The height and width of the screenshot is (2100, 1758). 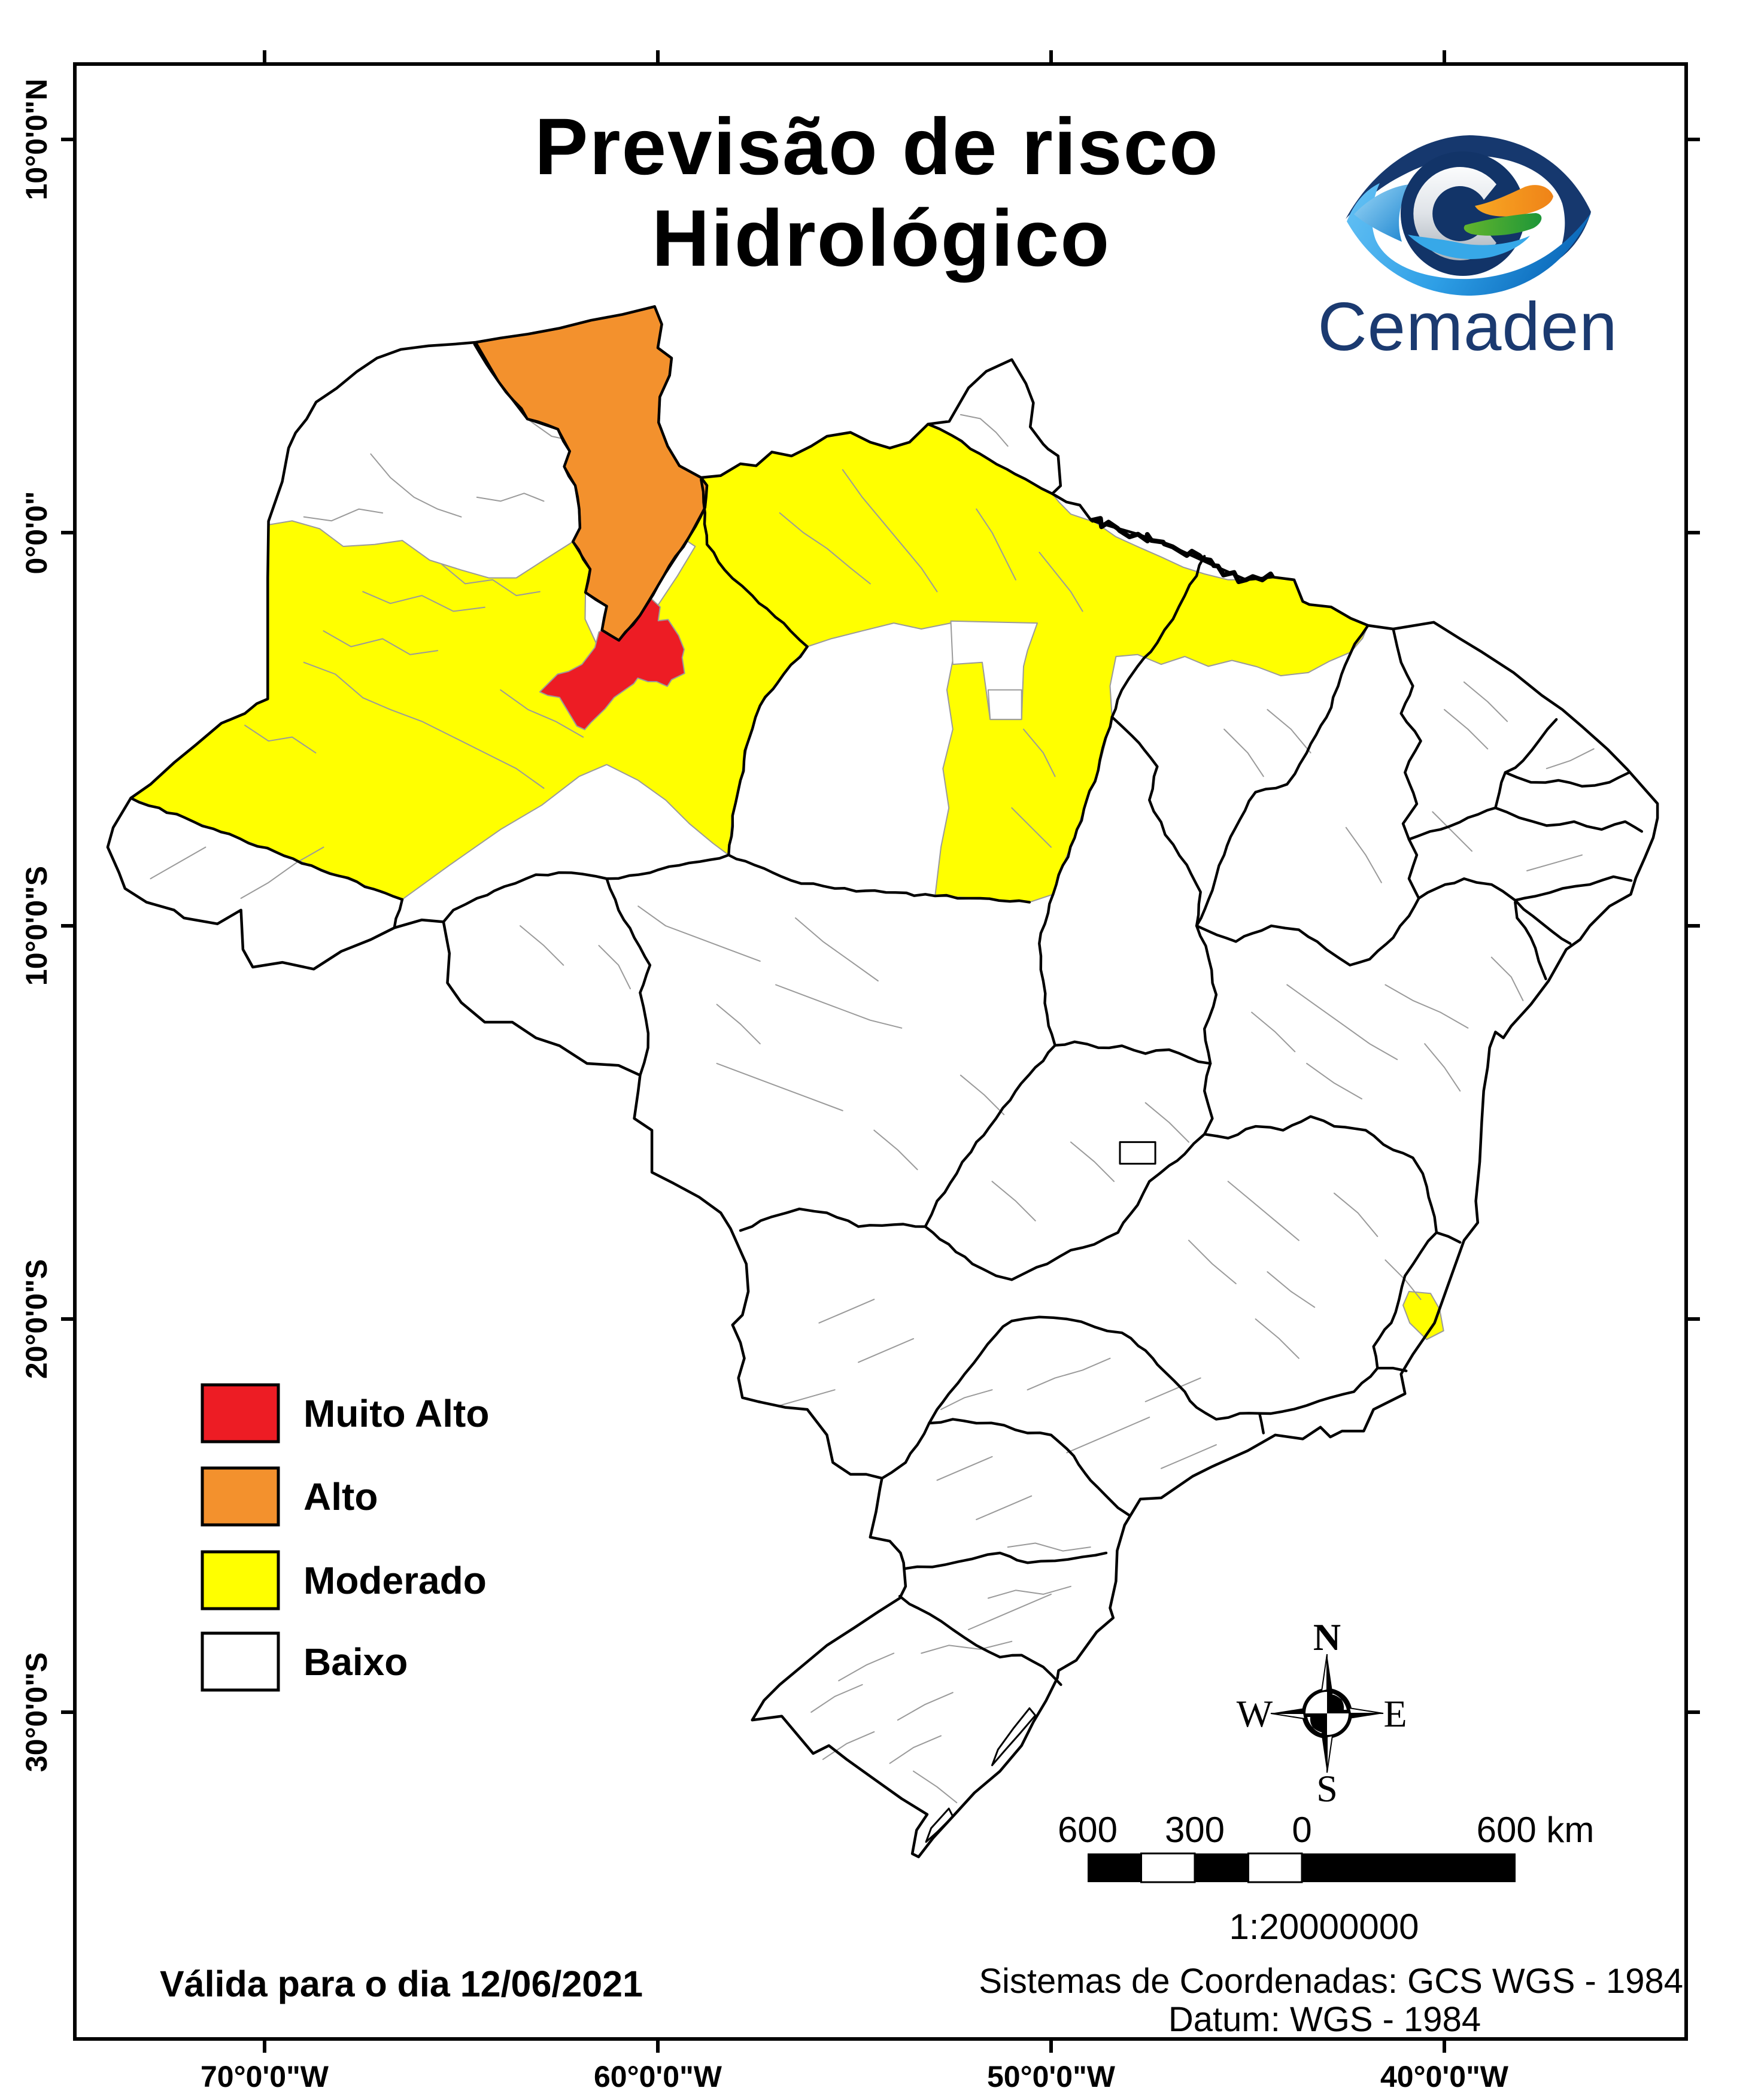 I want to click on svg-text: Cemaden, so click(x=1467, y=327).